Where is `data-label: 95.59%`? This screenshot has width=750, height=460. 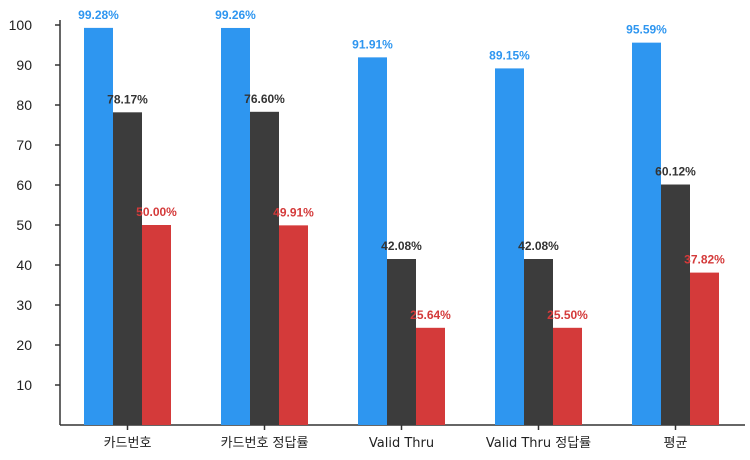 data-label: 95.59% is located at coordinates (646, 30).